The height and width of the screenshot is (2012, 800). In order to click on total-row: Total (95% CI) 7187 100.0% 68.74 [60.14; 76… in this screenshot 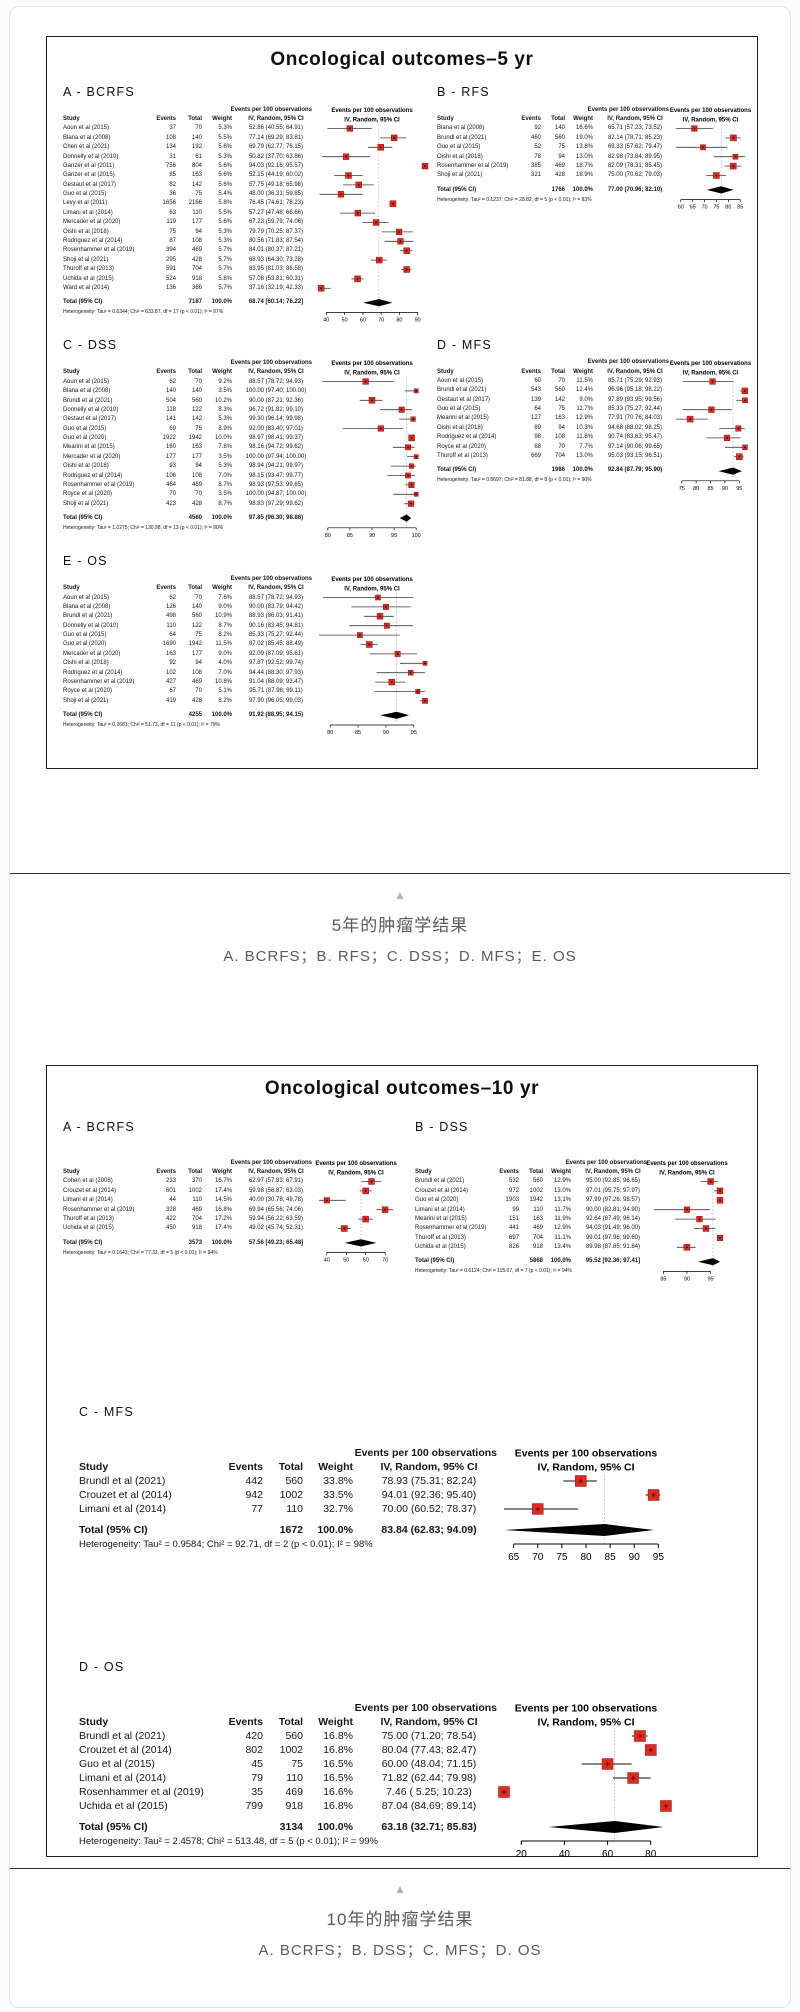, I will do `click(187, 302)`.